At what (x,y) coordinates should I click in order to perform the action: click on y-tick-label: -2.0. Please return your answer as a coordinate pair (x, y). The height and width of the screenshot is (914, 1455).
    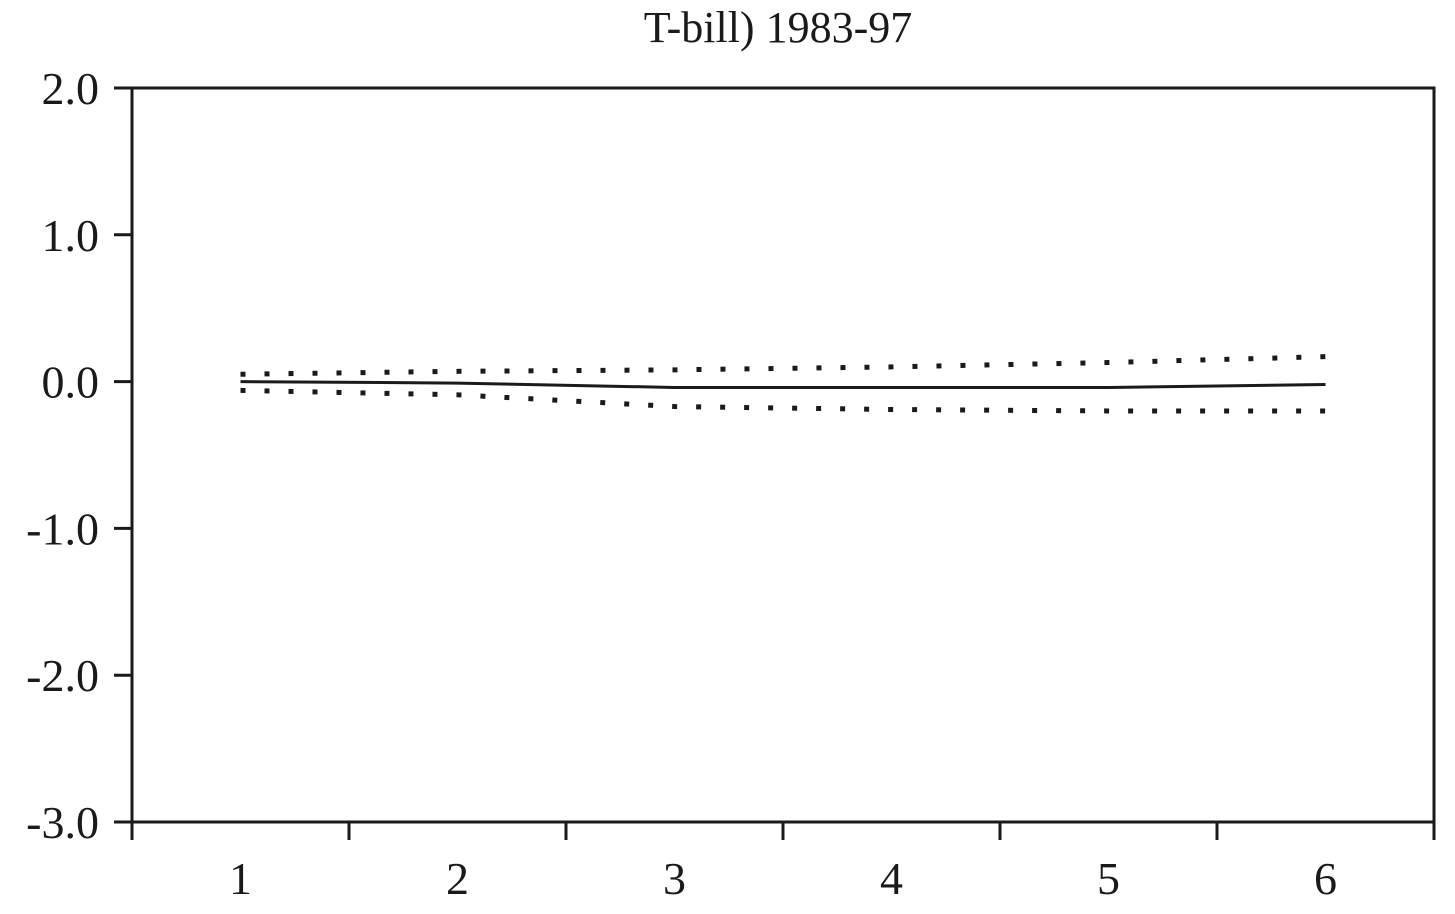
    Looking at the image, I should click on (62, 675).